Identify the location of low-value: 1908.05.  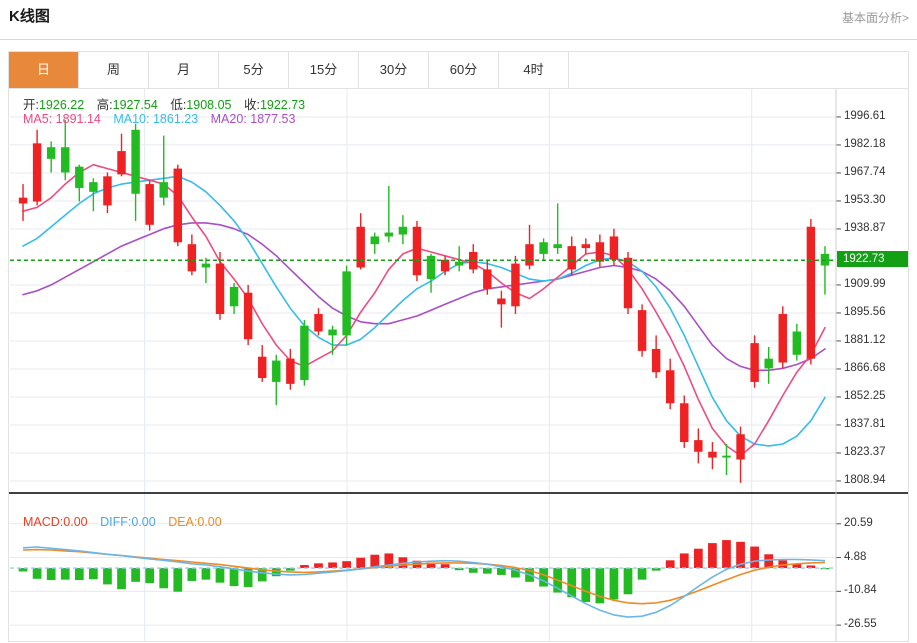
(209, 105).